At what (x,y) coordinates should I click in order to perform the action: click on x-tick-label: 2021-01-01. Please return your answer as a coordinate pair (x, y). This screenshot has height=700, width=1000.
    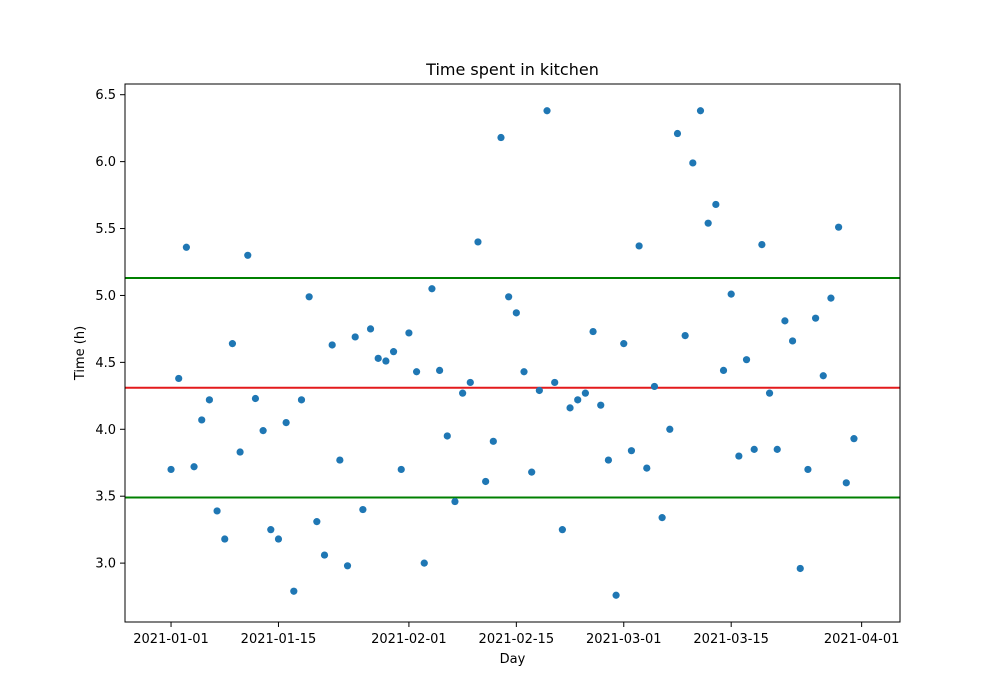
    Looking at the image, I should click on (171, 639).